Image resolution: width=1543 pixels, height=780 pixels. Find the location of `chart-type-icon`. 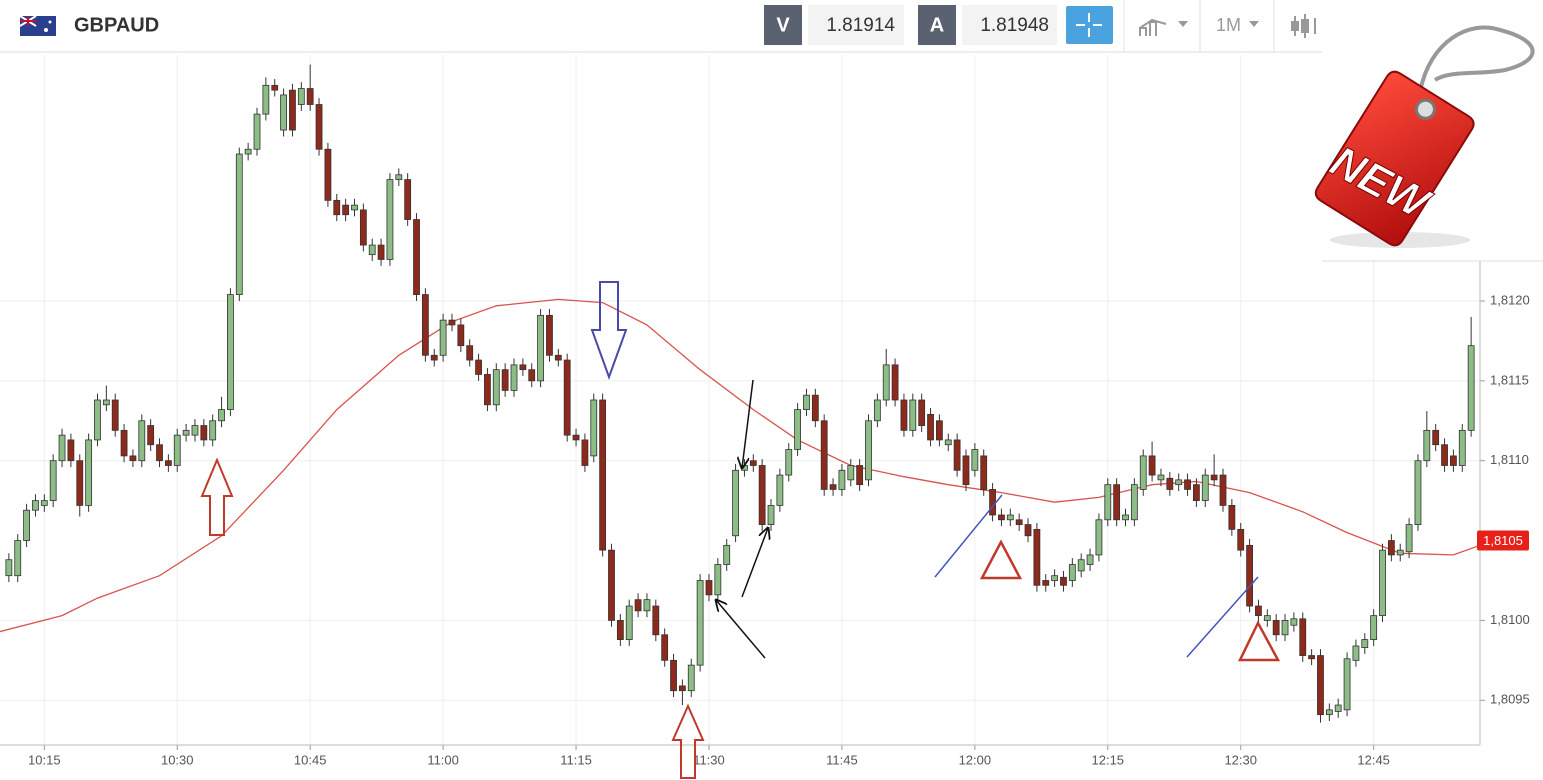

chart-type-icon is located at coordinates (1153, 27).